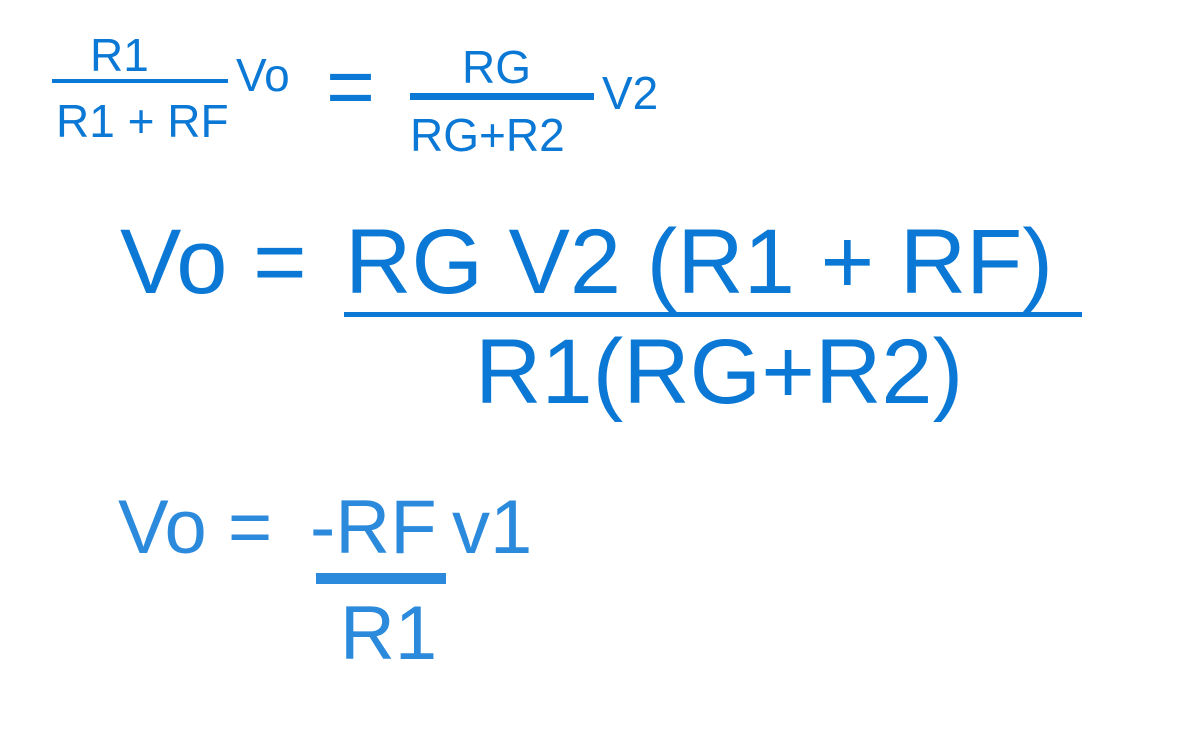 Image resolution: width=1178 pixels, height=743 pixels. What do you see at coordinates (381, 578) in the screenshot?
I see `eq3-fraction-bar` at bounding box center [381, 578].